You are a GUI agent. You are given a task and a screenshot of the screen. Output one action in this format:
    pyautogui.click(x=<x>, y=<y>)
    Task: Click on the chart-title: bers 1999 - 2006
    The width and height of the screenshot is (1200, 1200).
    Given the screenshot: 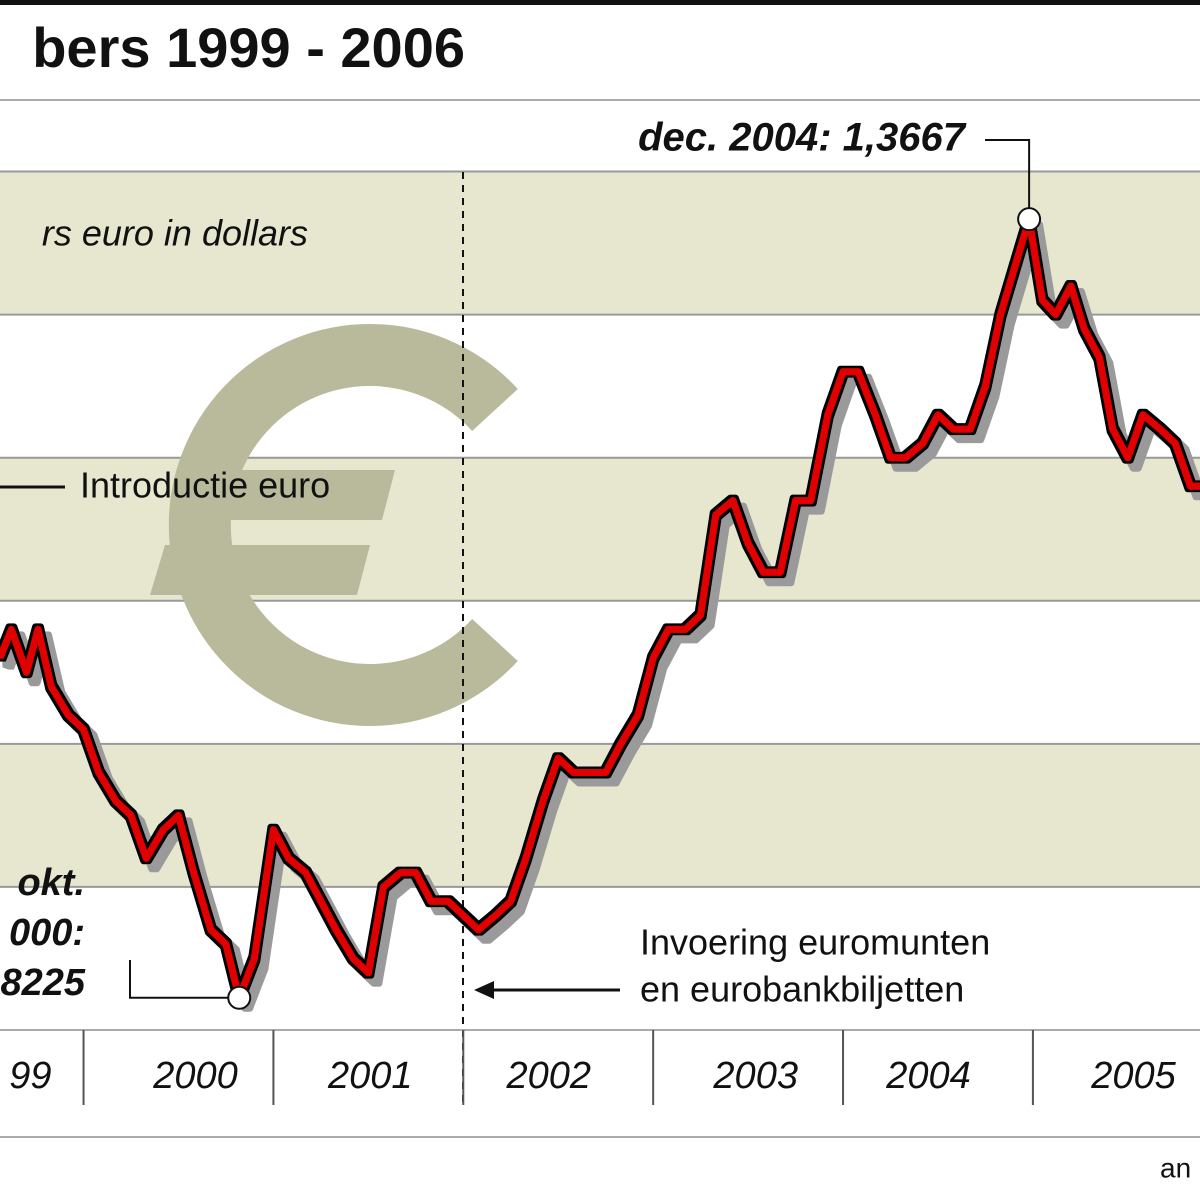 What is the action you would take?
    pyautogui.click(x=248, y=47)
    